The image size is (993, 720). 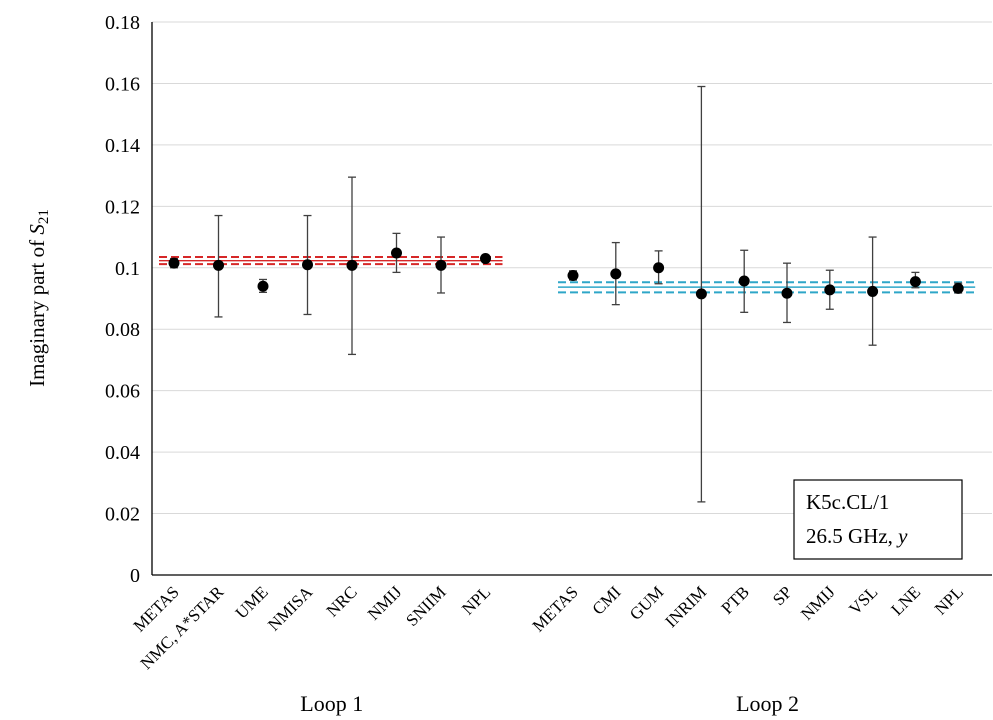 I want to click on legend-frame, so click(x=878, y=519).